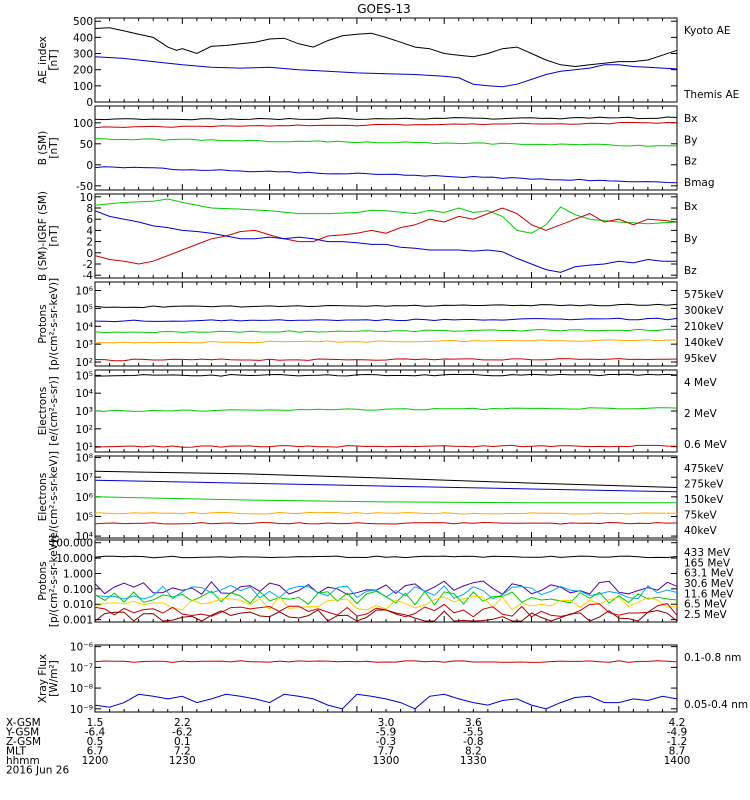  Describe the element at coordinates (707, 563) in the screenshot. I see `legend-entry: 165 MeV` at that location.